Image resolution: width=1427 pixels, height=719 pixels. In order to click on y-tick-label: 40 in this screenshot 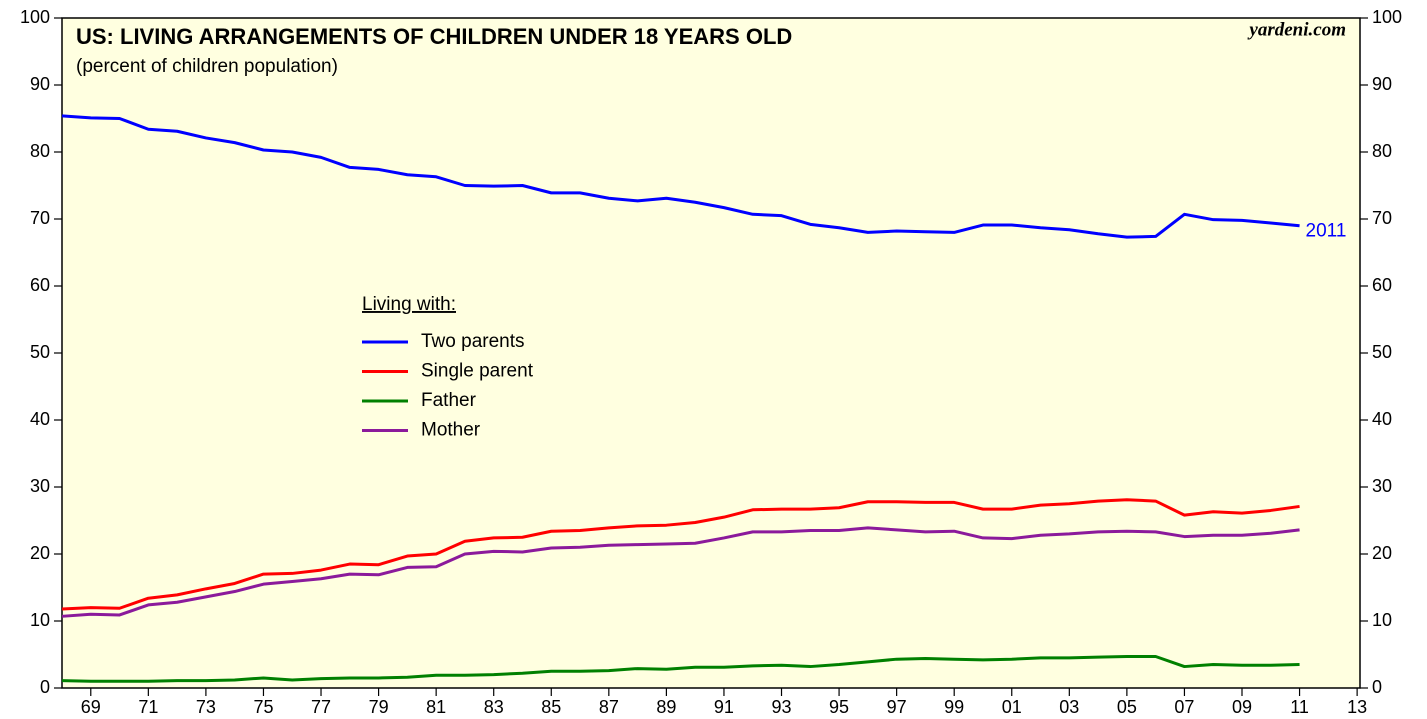, I will do `click(40, 419)`.